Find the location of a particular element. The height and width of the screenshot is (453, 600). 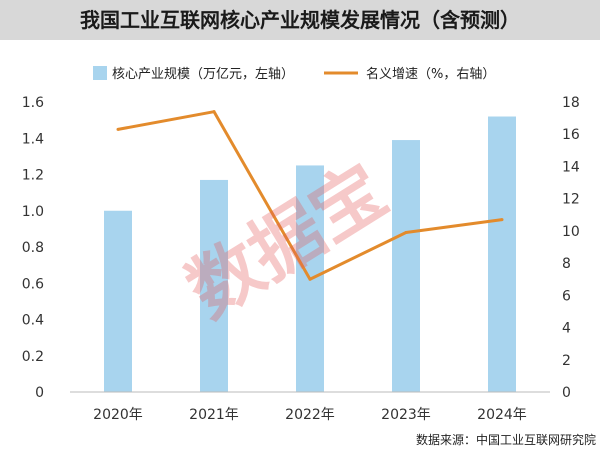

right-tick-label: 8 is located at coordinates (566, 264).